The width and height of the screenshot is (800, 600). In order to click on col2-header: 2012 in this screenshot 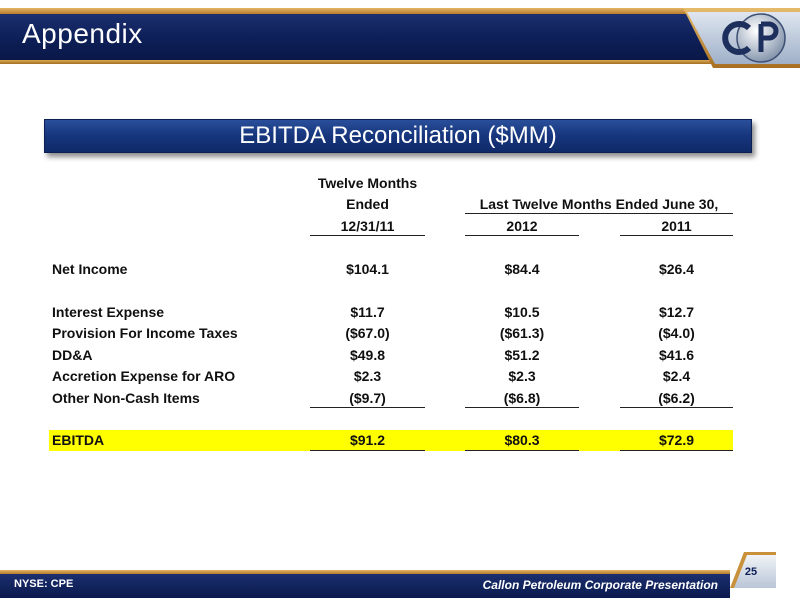, I will do `click(522, 226)`.